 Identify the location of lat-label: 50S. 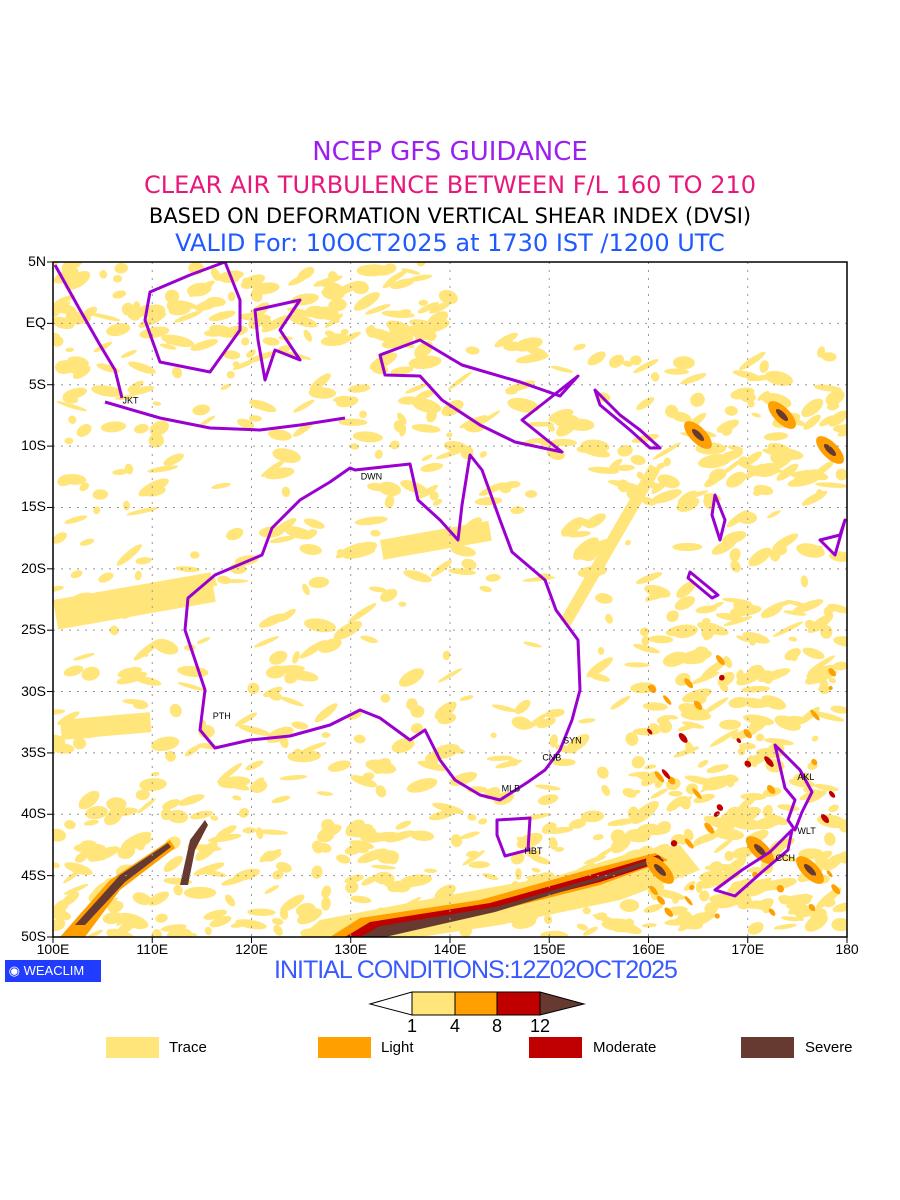
(33, 936).